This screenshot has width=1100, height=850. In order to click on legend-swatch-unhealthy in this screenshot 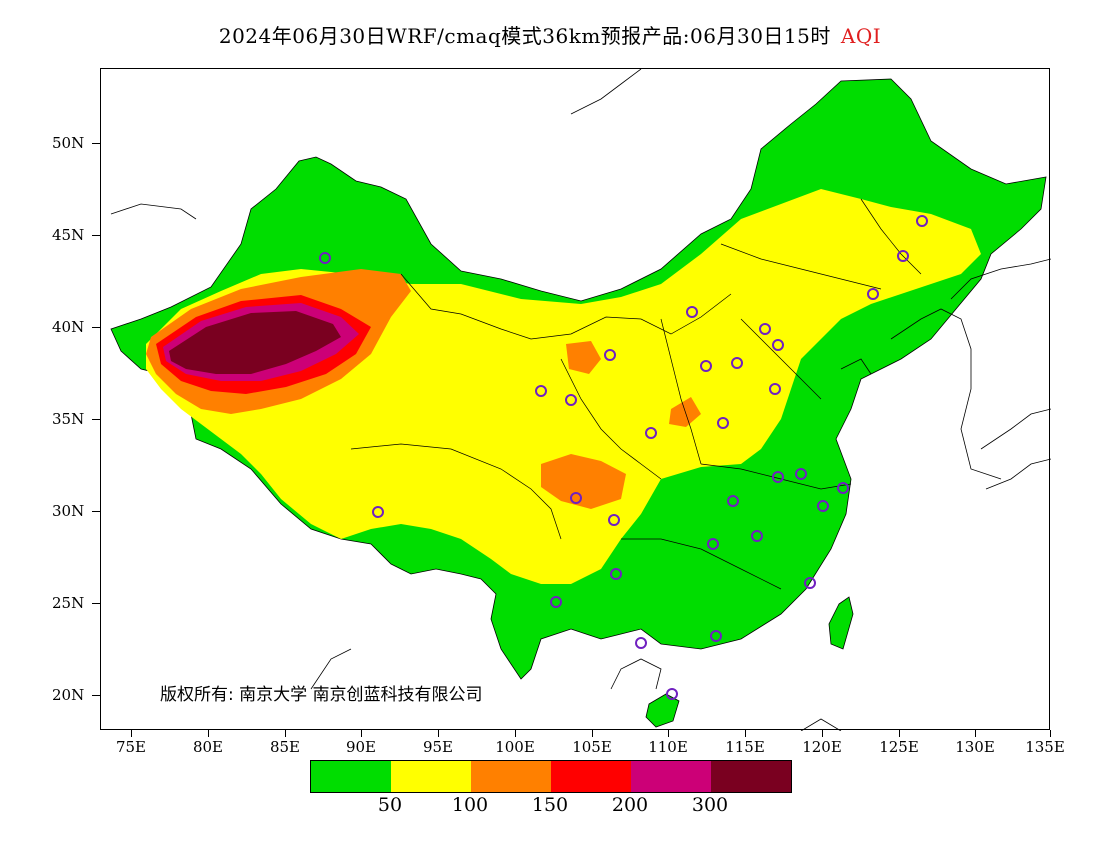, I will do `click(591, 776)`.